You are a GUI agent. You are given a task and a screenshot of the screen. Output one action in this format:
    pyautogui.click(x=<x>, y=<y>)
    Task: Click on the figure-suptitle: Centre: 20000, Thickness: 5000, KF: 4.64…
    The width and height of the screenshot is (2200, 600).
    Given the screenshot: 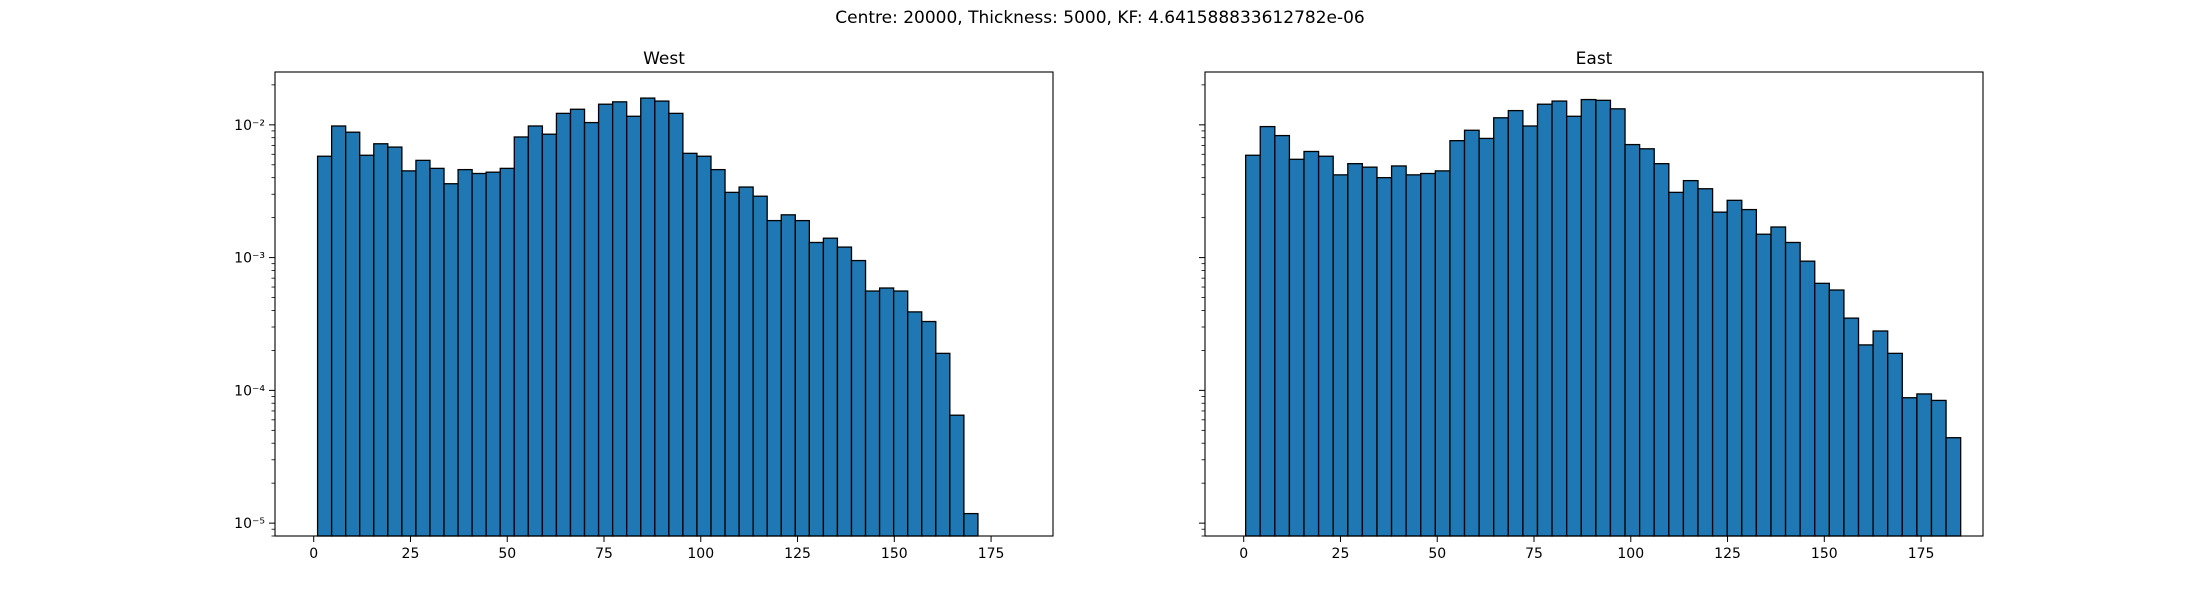 What is the action you would take?
    pyautogui.click(x=1100, y=18)
    